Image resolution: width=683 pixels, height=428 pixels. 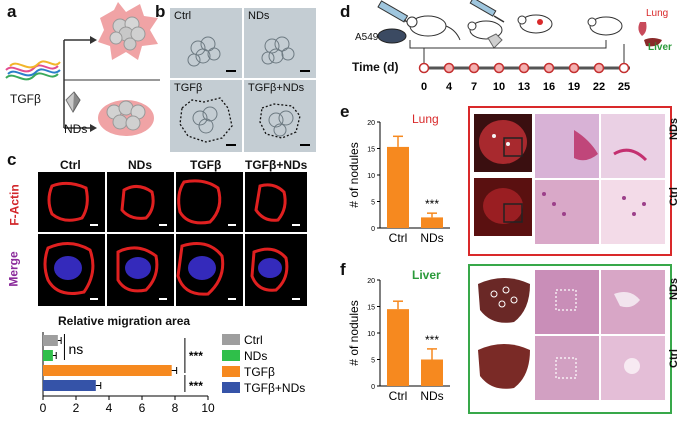 I want to click on b-label-nds: NDs, so click(x=259, y=16).